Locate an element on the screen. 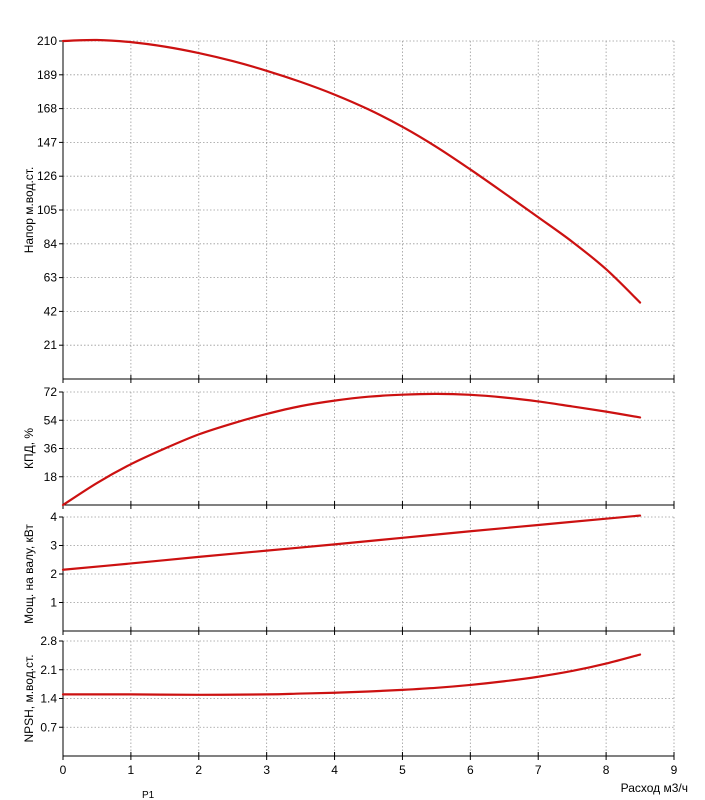 Image resolution: width=705 pixels, height=800 pixels. y-tick-label: 18 is located at coordinates (51, 477).